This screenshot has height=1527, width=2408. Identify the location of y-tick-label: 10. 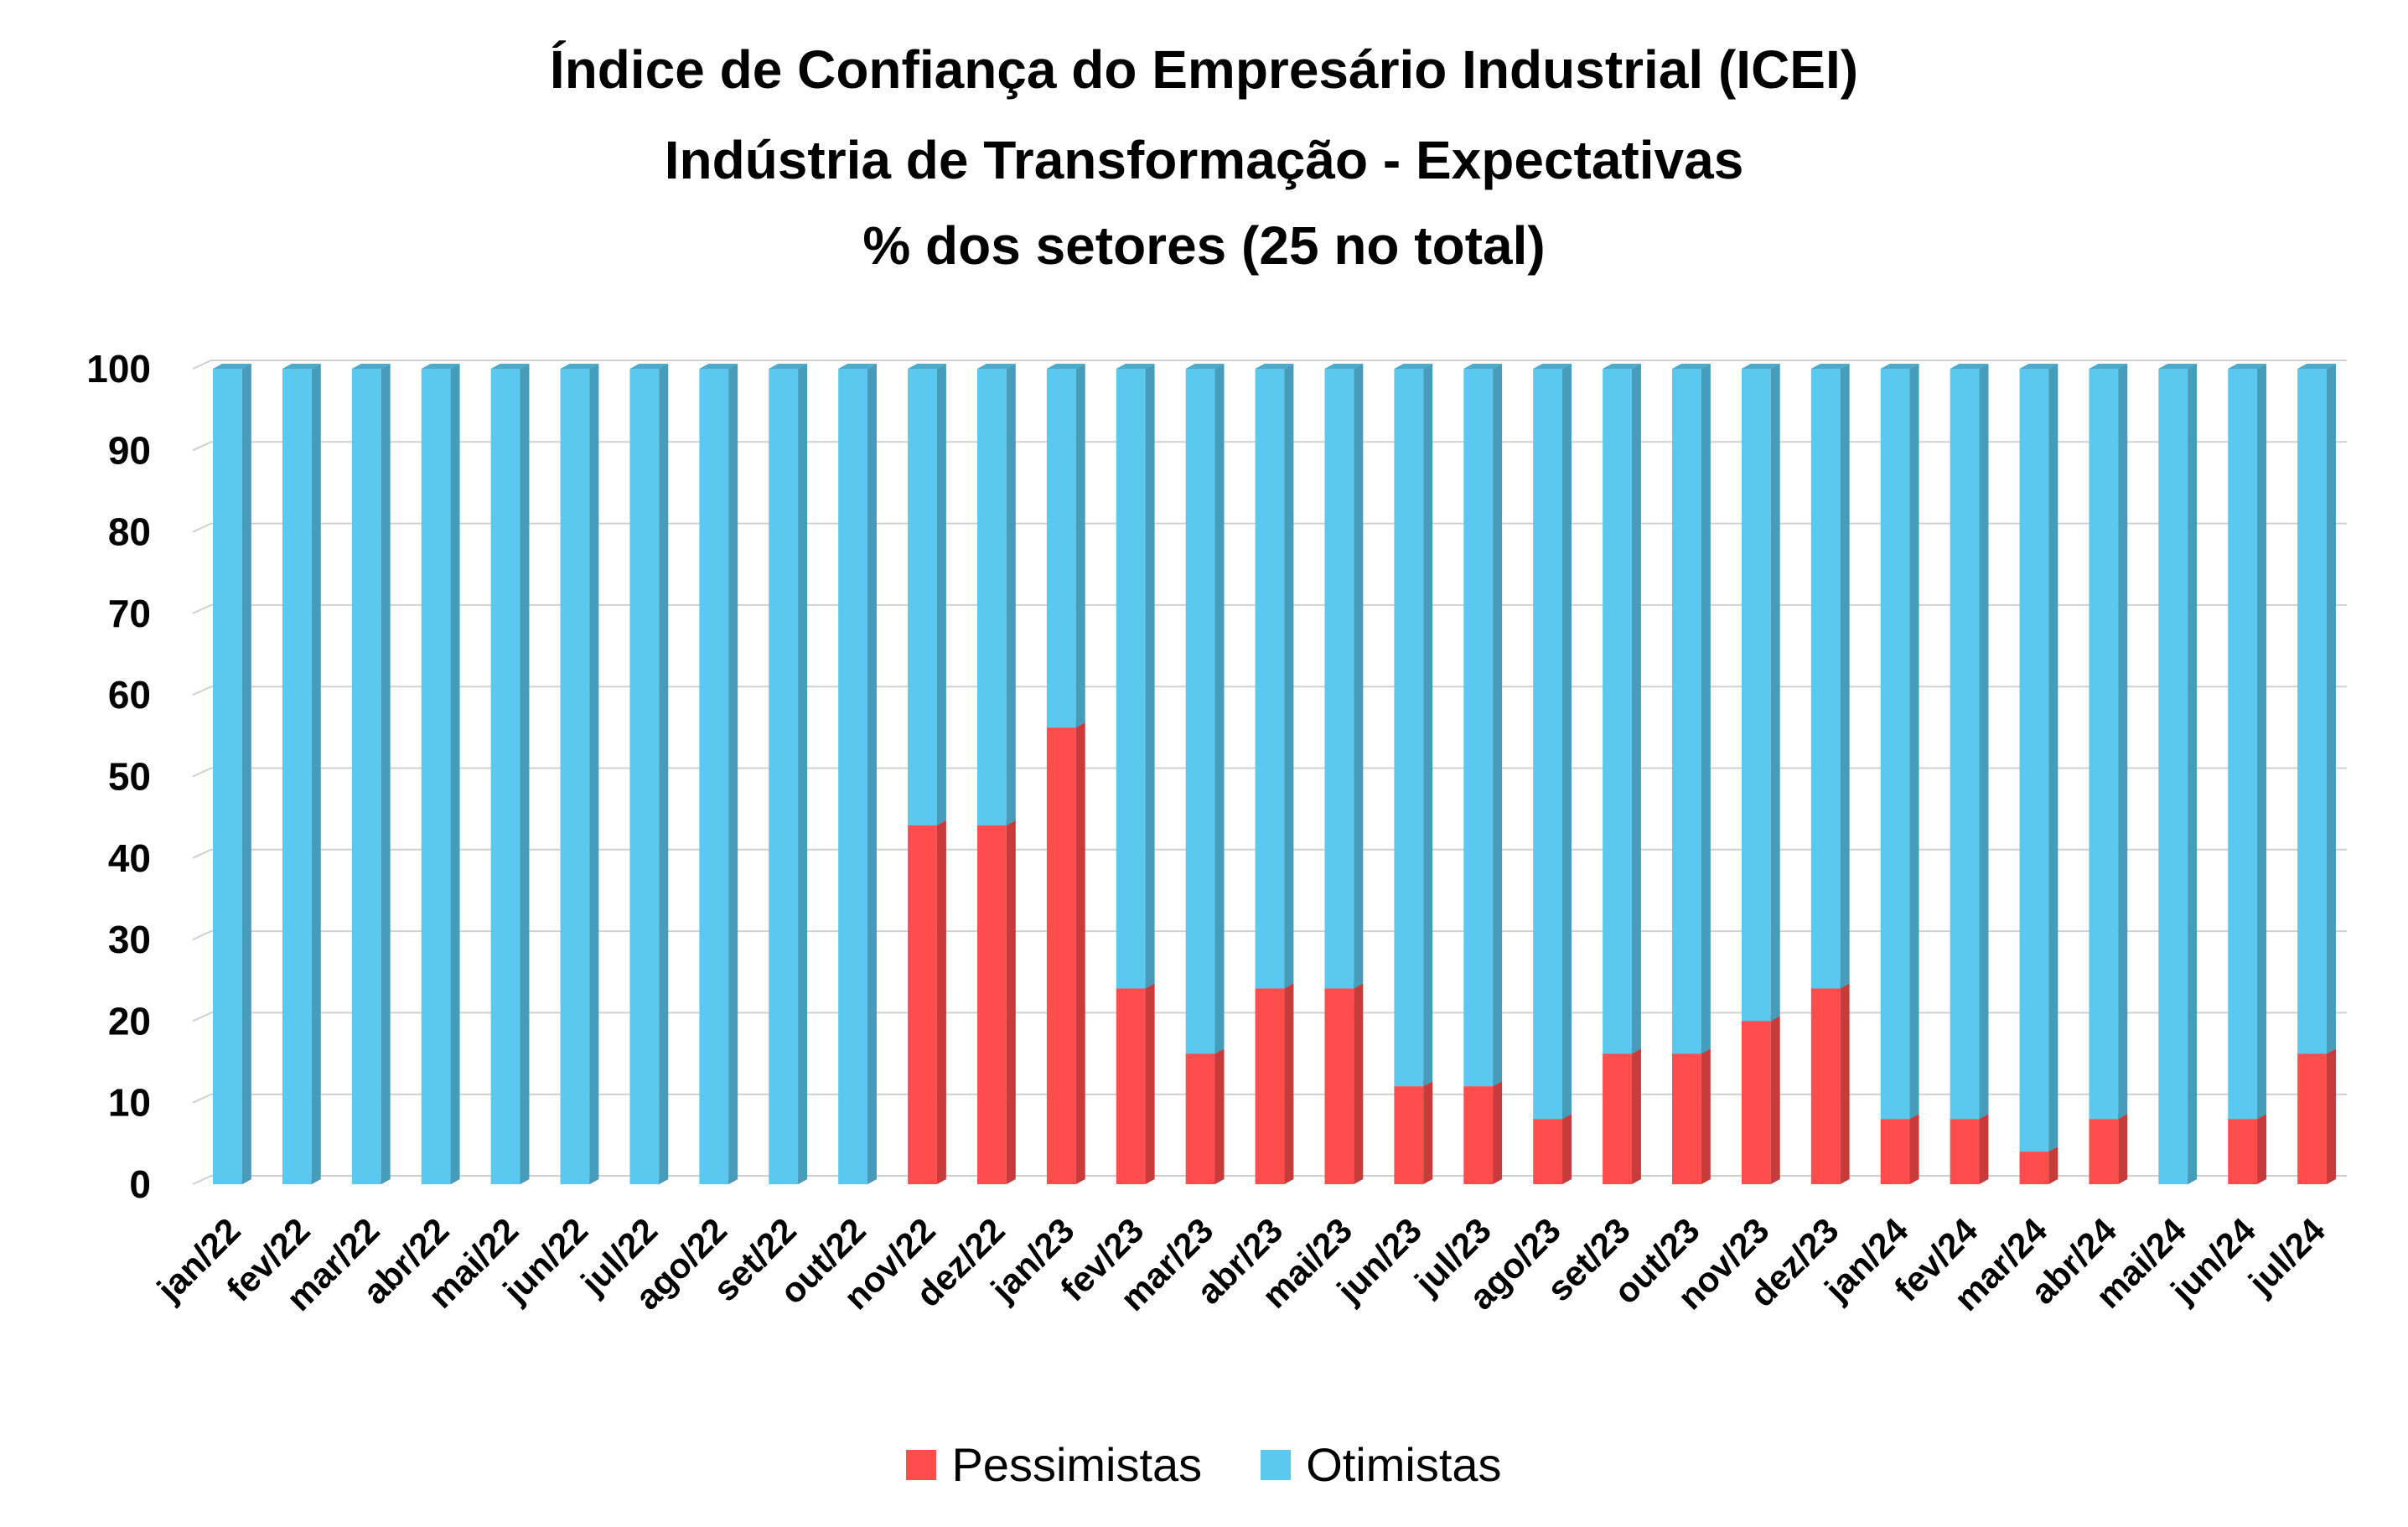
(129, 1103).